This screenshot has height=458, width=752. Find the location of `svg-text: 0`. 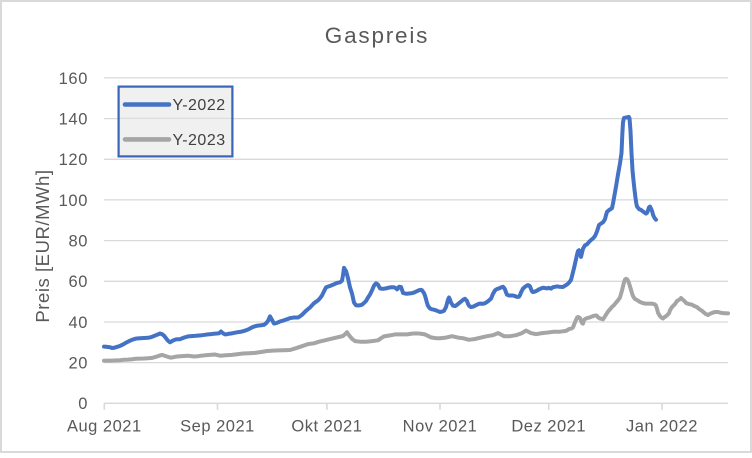

svg-text: 0 is located at coordinates (83, 404).